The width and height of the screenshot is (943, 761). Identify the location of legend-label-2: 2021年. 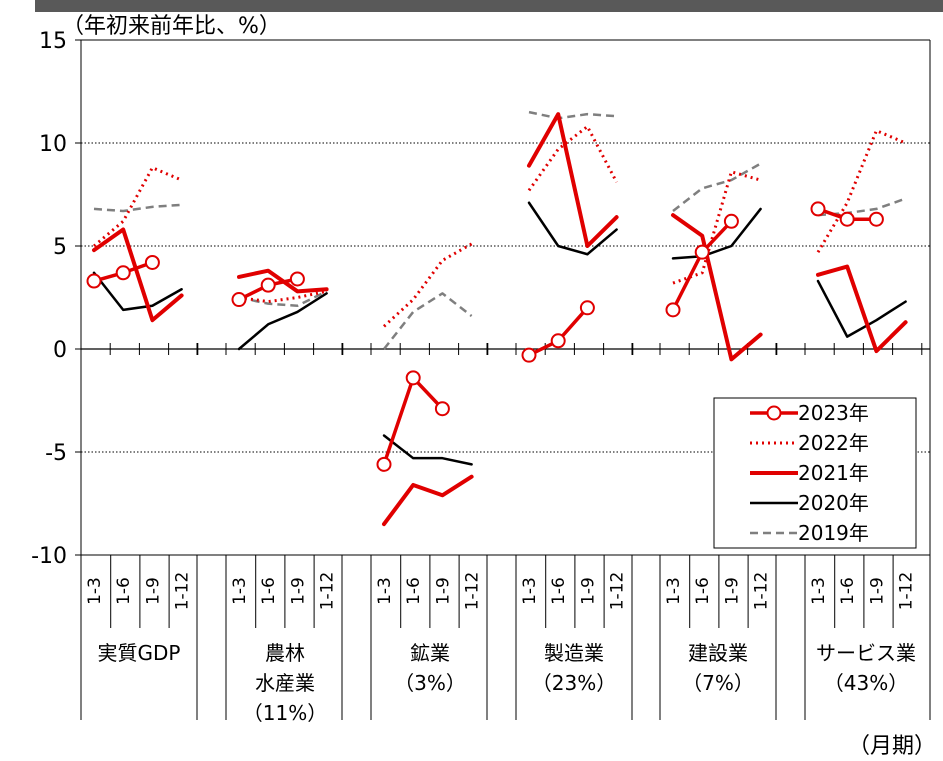
(833, 473).